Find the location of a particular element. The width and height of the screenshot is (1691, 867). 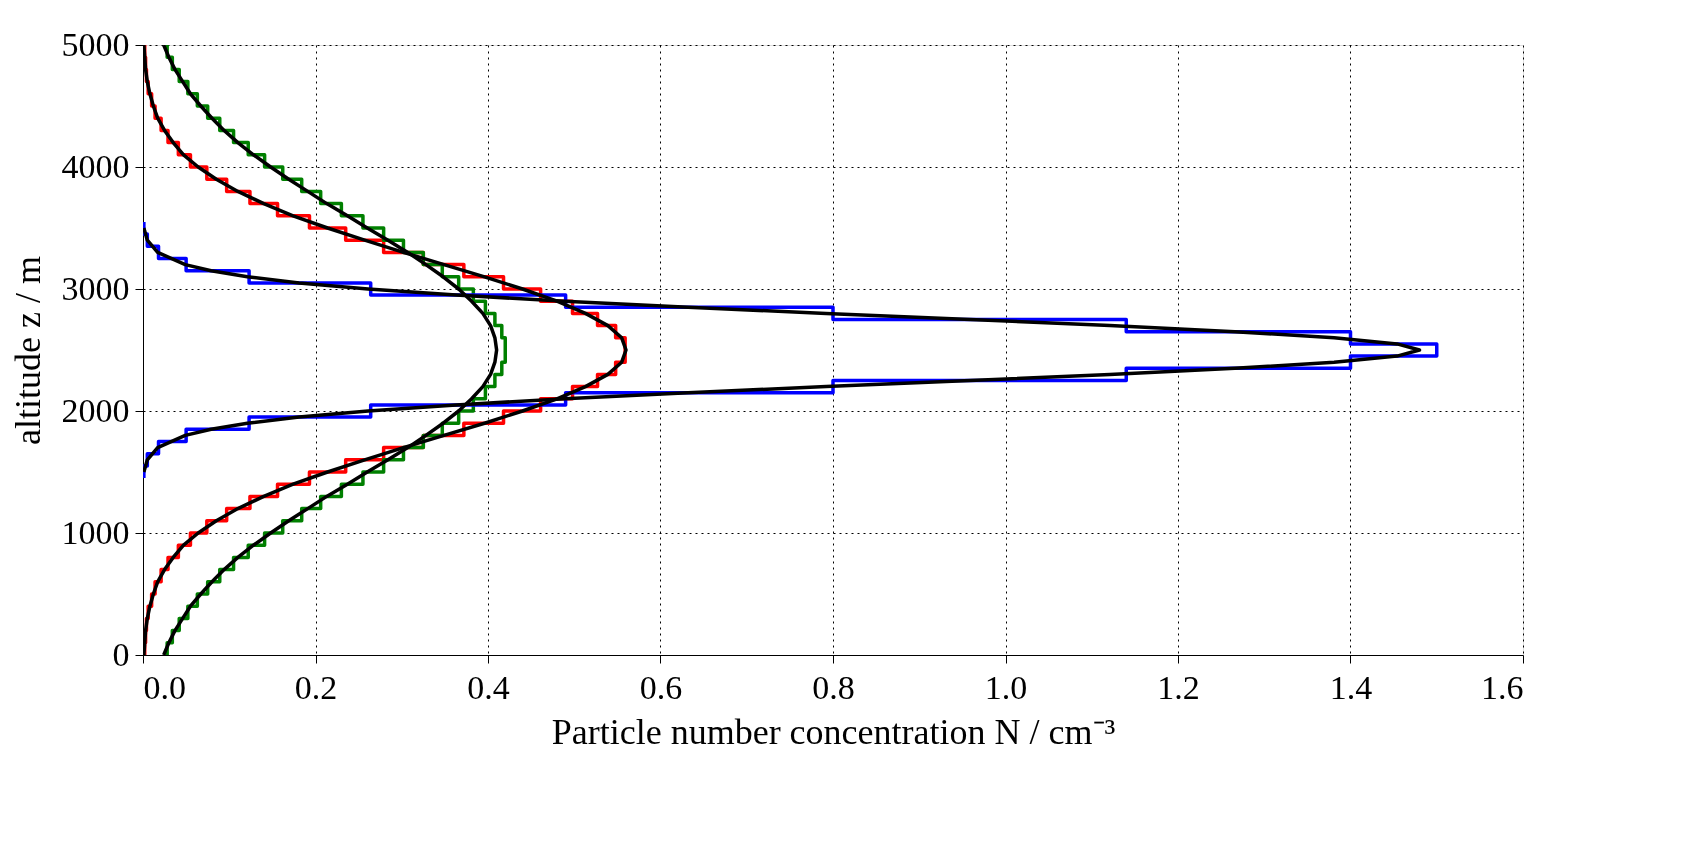

x-tick-label: 0.0 is located at coordinates (164, 687).